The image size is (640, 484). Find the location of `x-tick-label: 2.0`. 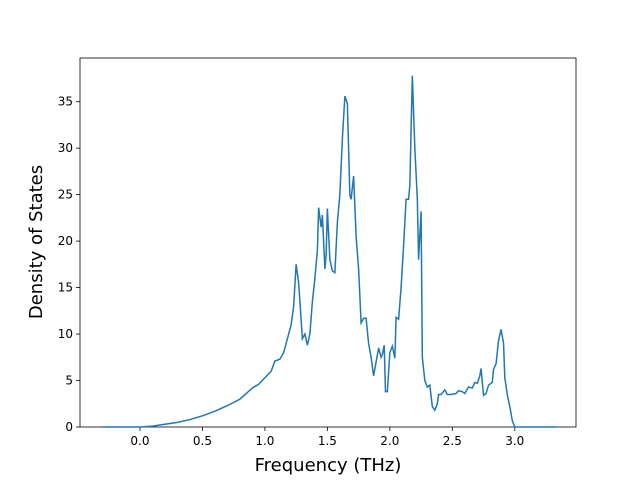

x-tick-label: 2.0 is located at coordinates (389, 441).